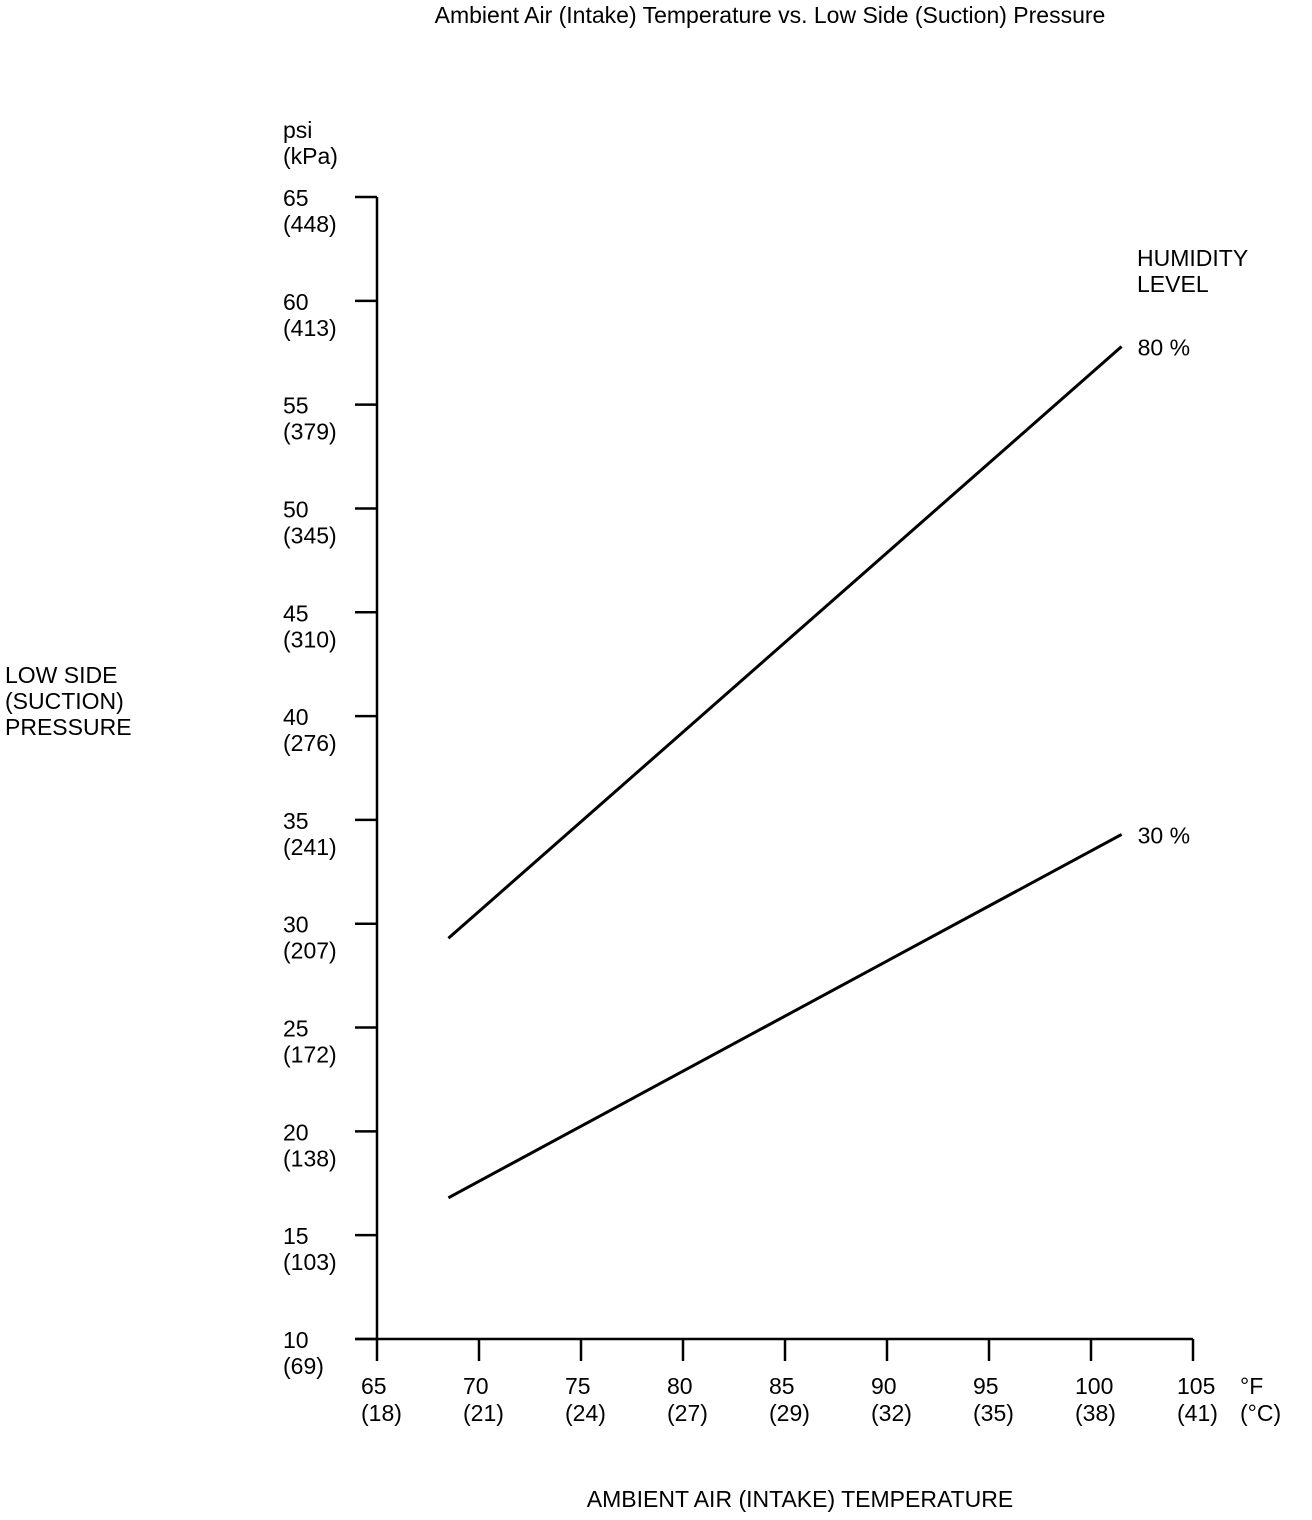 This screenshot has height=1520, width=1312. I want to click on x-tick-label: 105, so click(1196, 1386).